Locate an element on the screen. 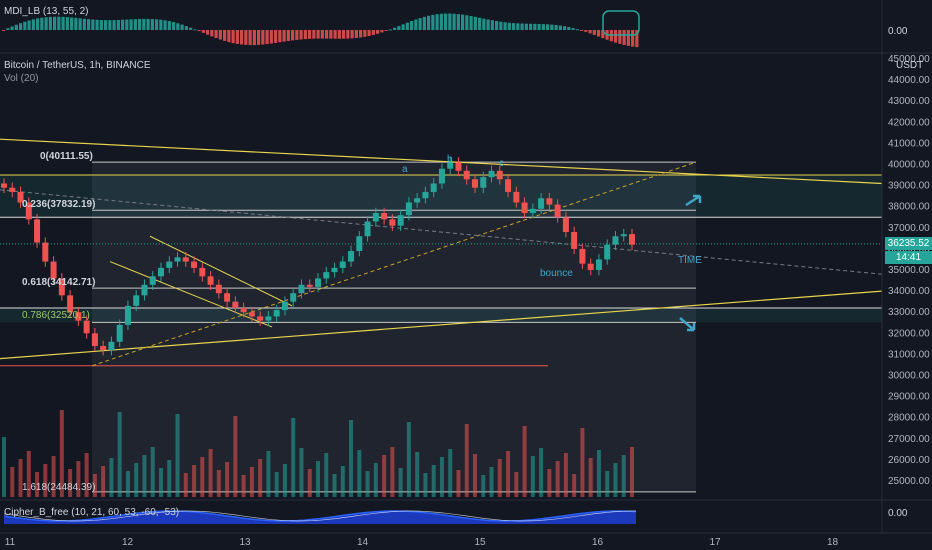  arrow-down-icon is located at coordinates (687, 324).